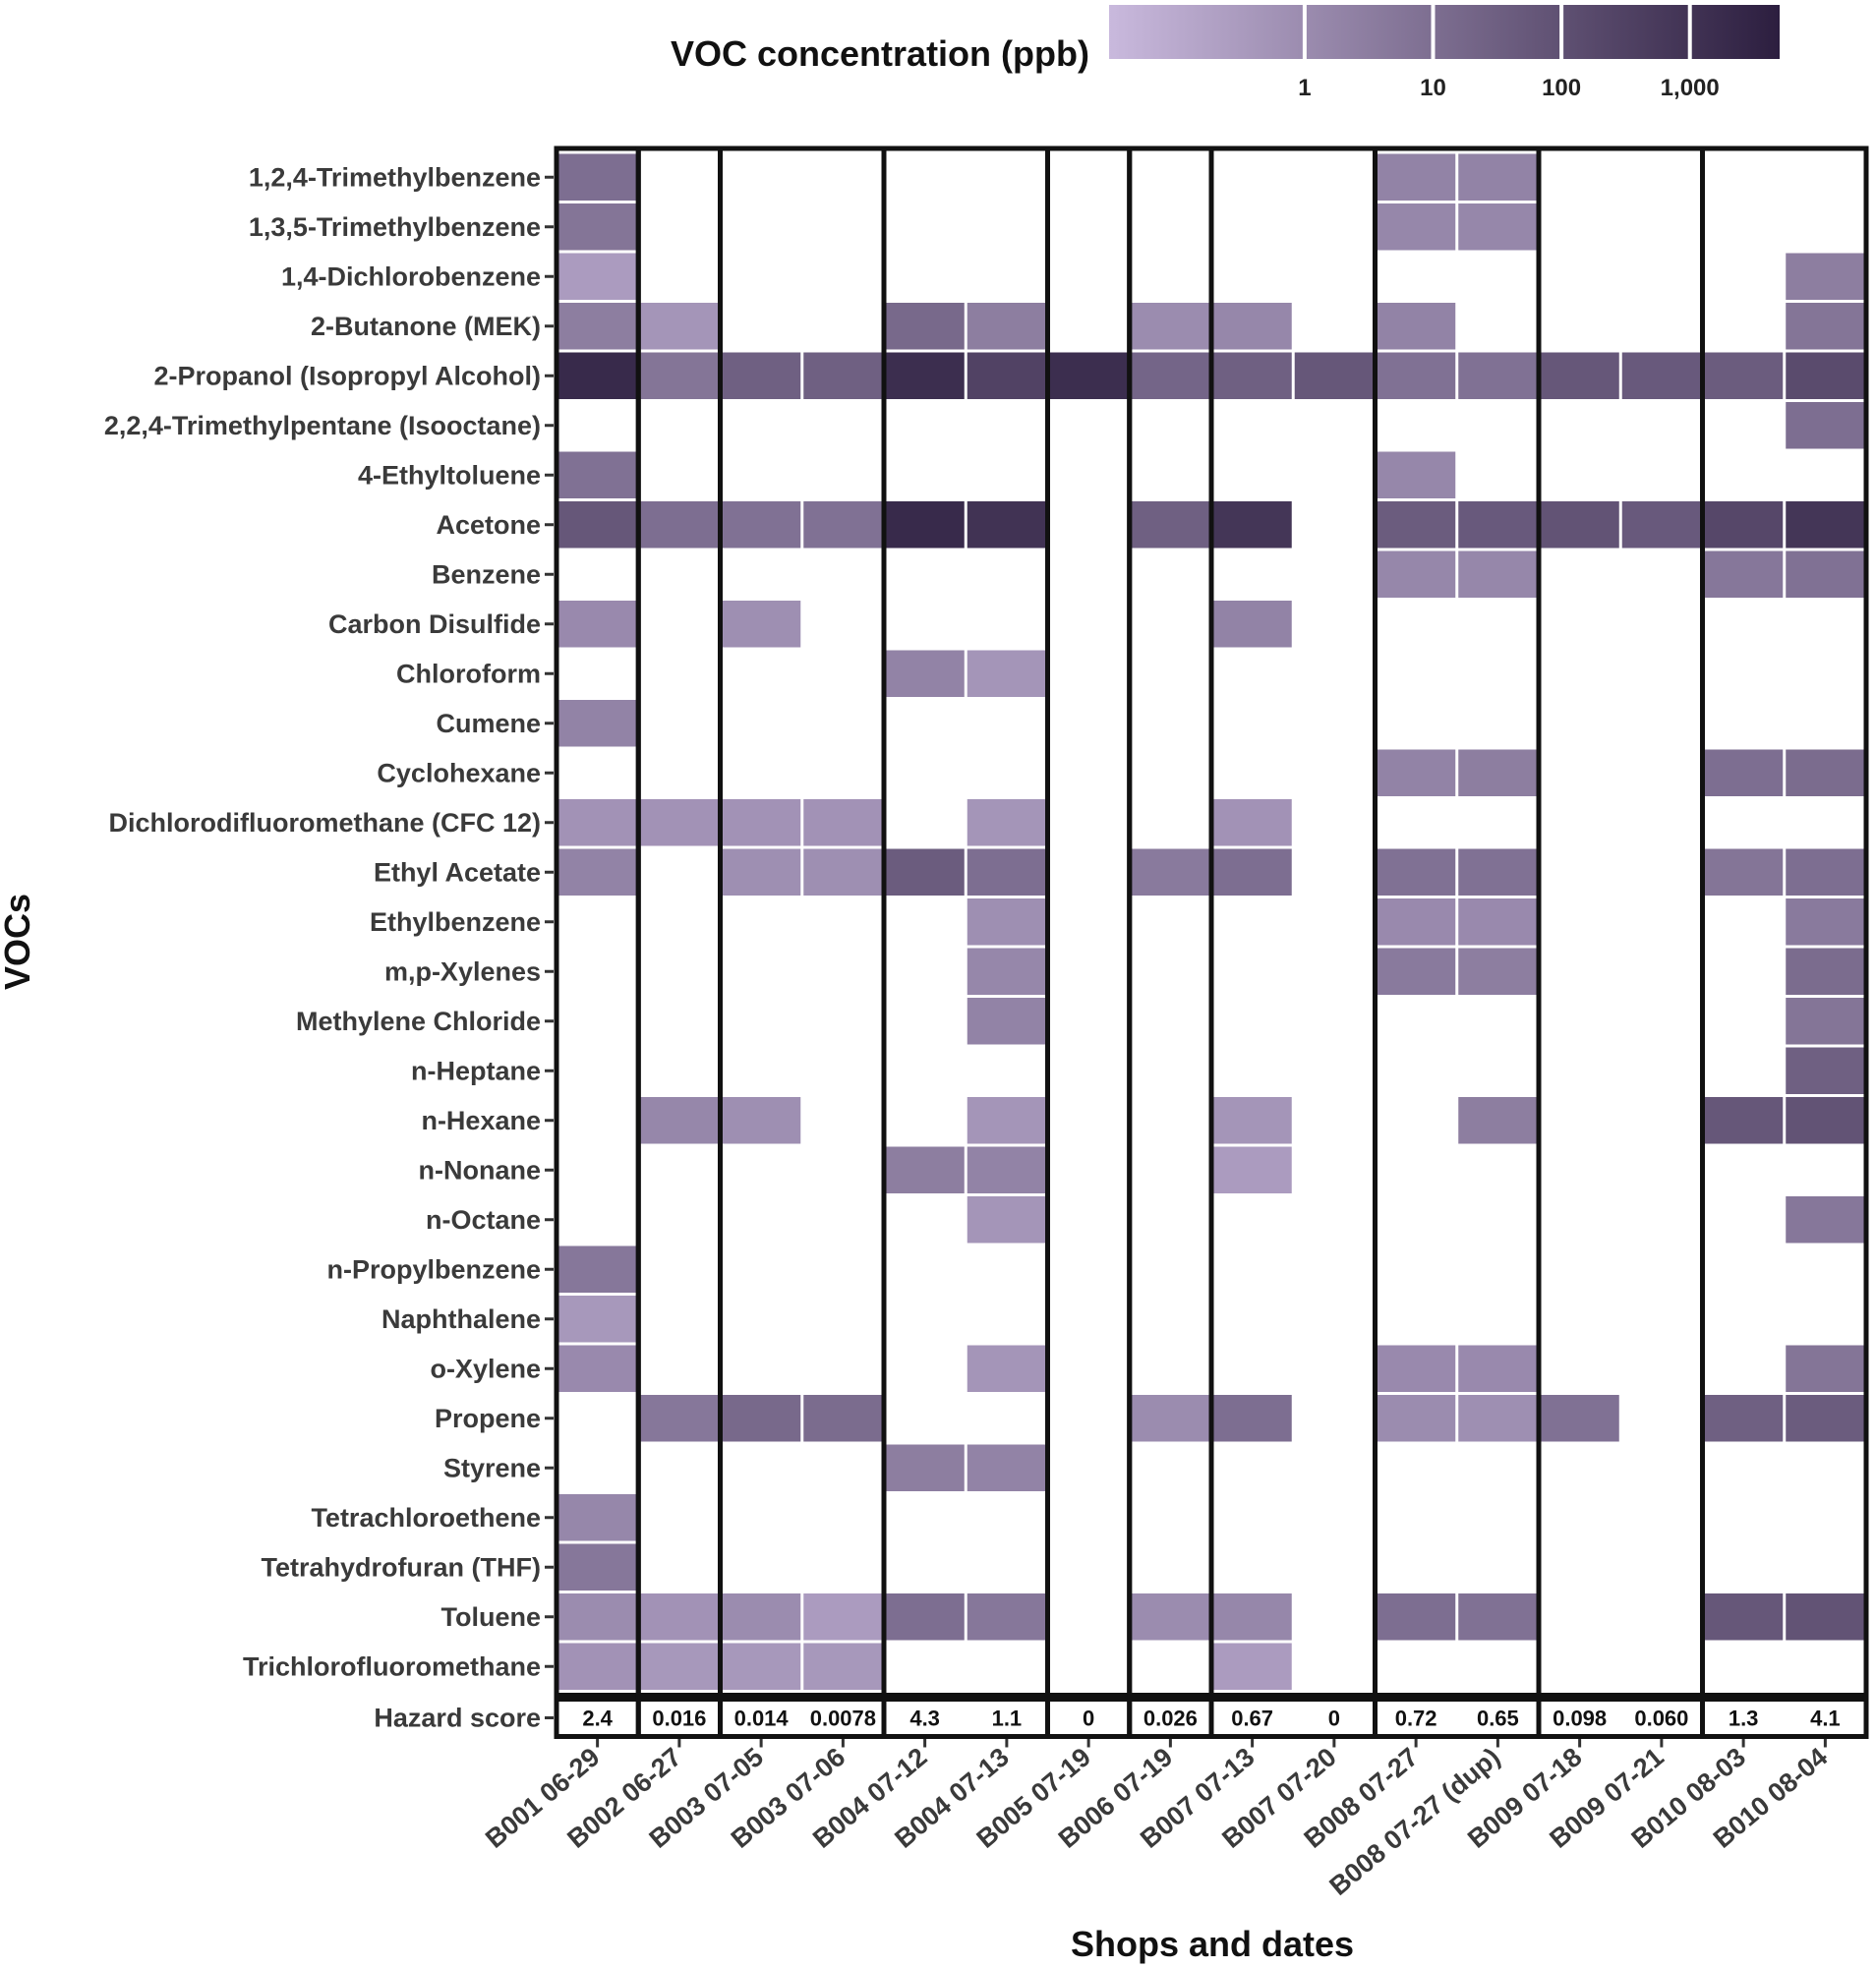 The width and height of the screenshot is (1876, 1968). Describe the element at coordinates (476, 1070) in the screenshot. I see `y-axis-label: n-Heptane` at that location.